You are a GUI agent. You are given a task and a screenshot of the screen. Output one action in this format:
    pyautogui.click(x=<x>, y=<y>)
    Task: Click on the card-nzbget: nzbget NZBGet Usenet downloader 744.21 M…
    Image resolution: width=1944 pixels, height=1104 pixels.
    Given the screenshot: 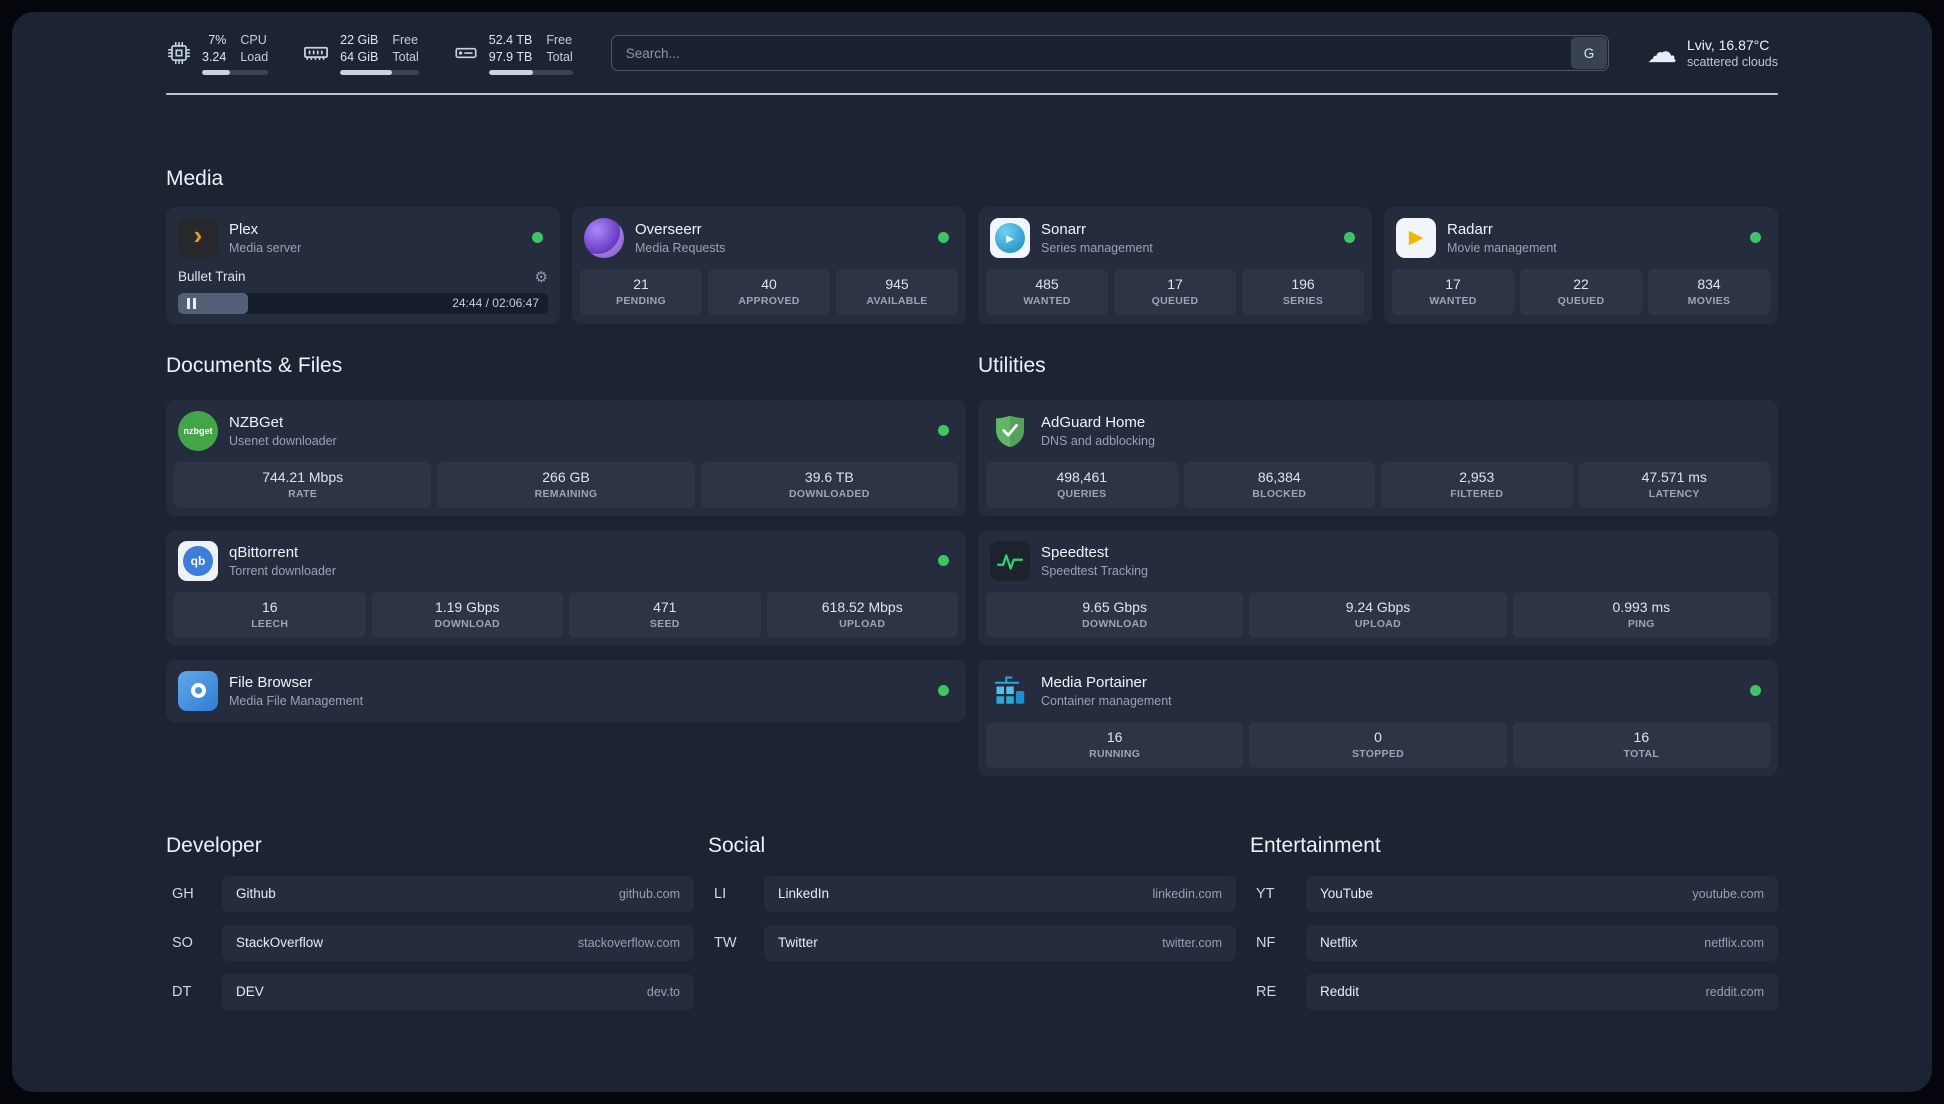 What is the action you would take?
    pyautogui.click(x=566, y=457)
    